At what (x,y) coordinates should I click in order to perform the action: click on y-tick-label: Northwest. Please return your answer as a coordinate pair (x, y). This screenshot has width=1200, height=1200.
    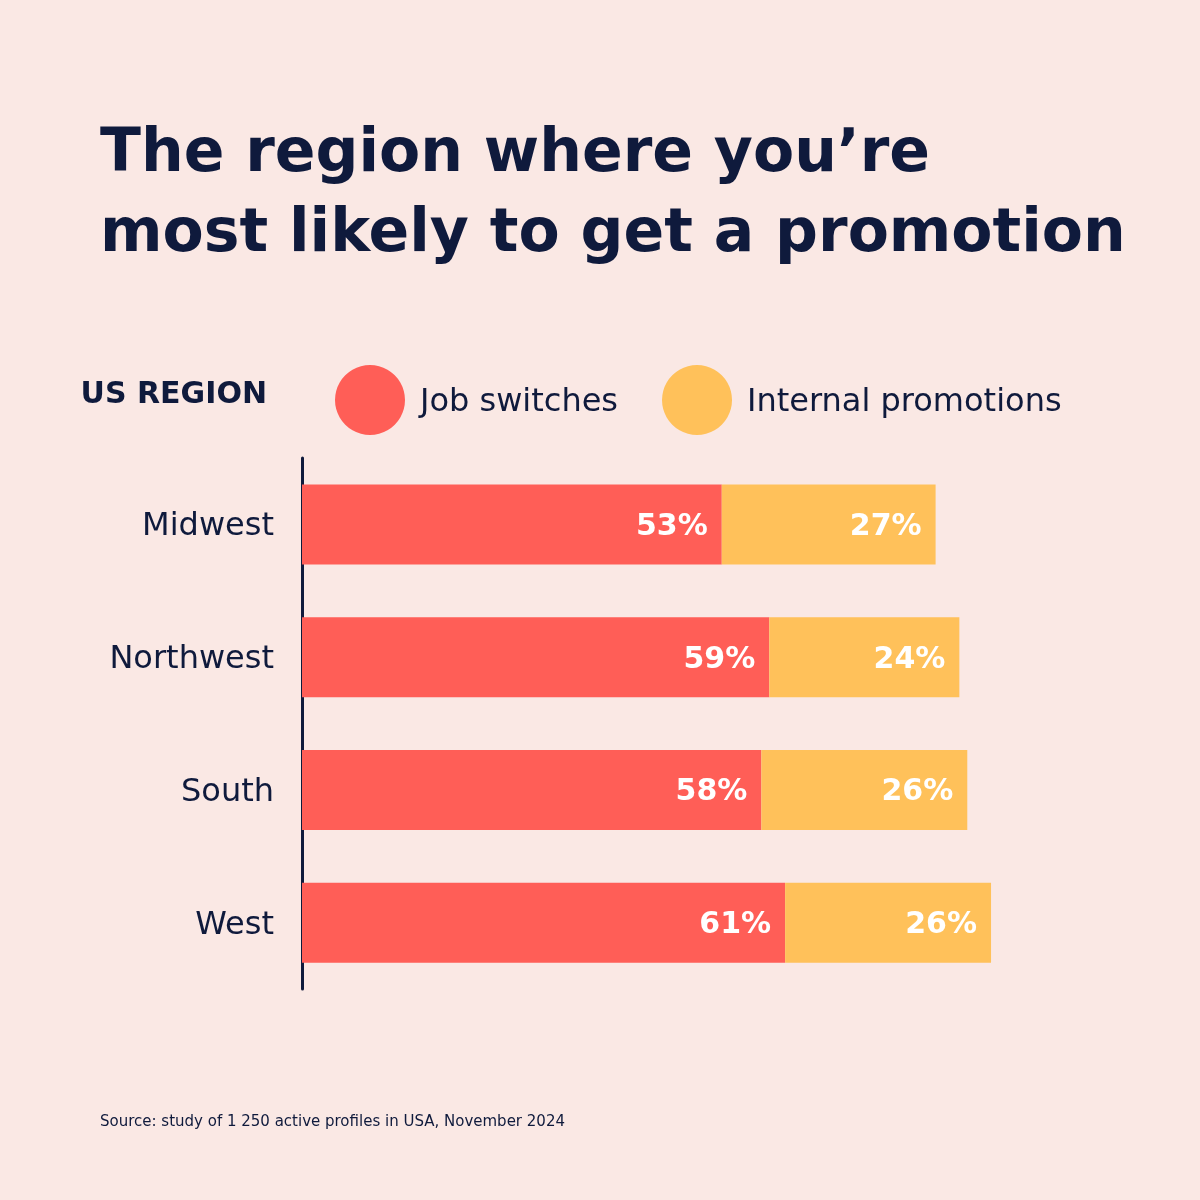
    Looking at the image, I should click on (191, 657).